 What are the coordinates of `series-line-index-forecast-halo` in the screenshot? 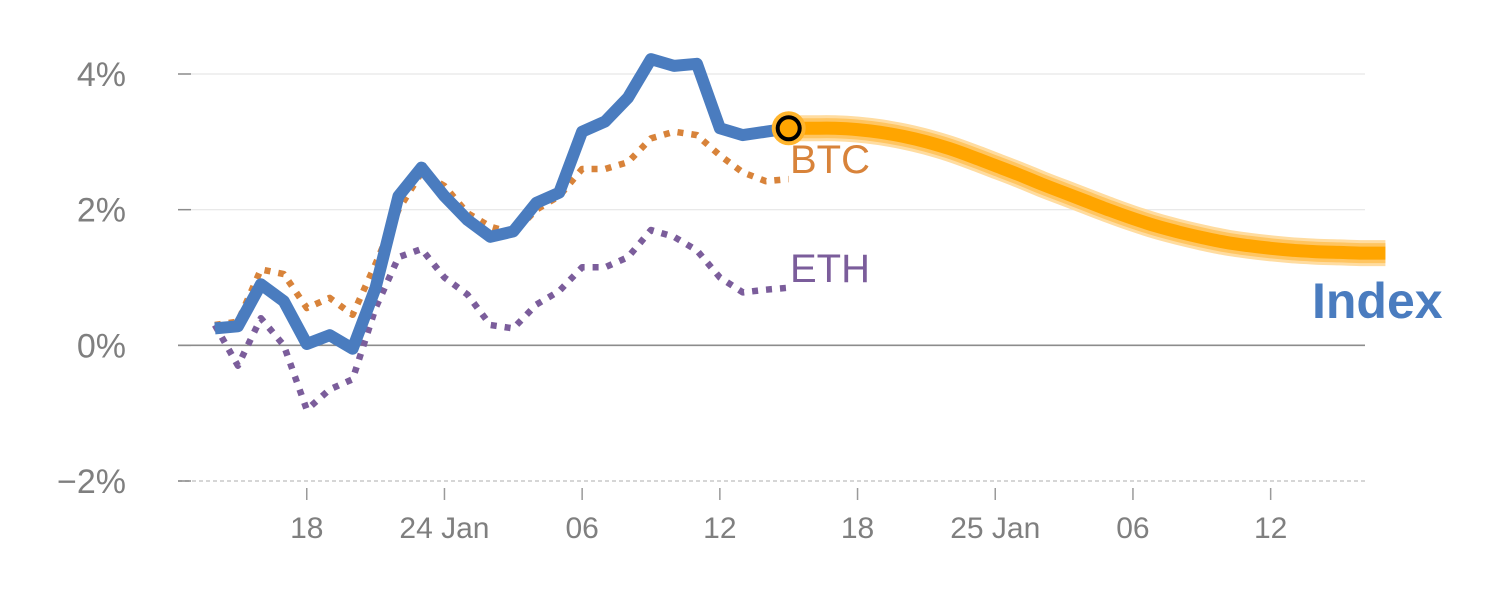 It's located at (1087, 191).